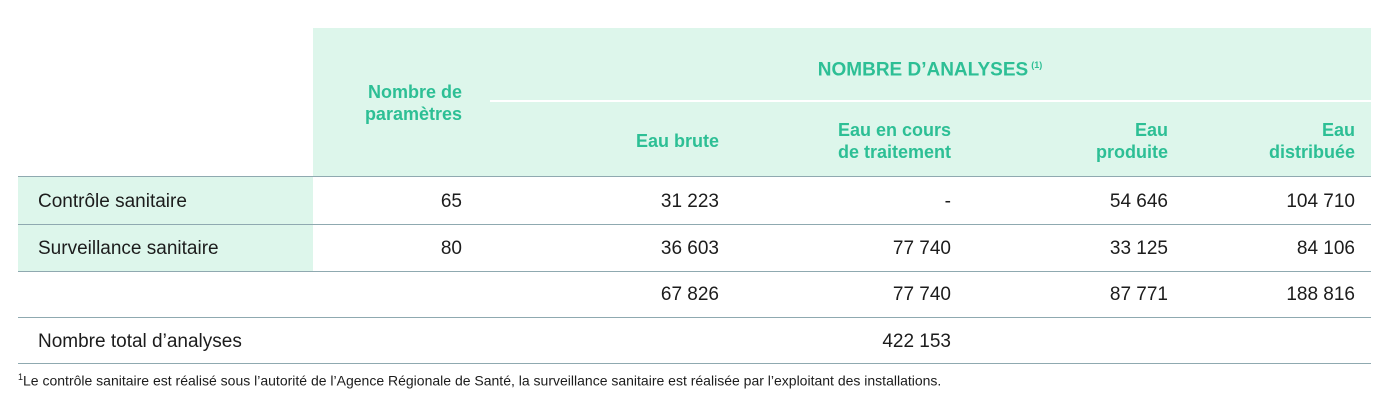  Describe the element at coordinates (1138, 294) in the screenshot. I see `cell-eau-produite: 87 771` at that location.